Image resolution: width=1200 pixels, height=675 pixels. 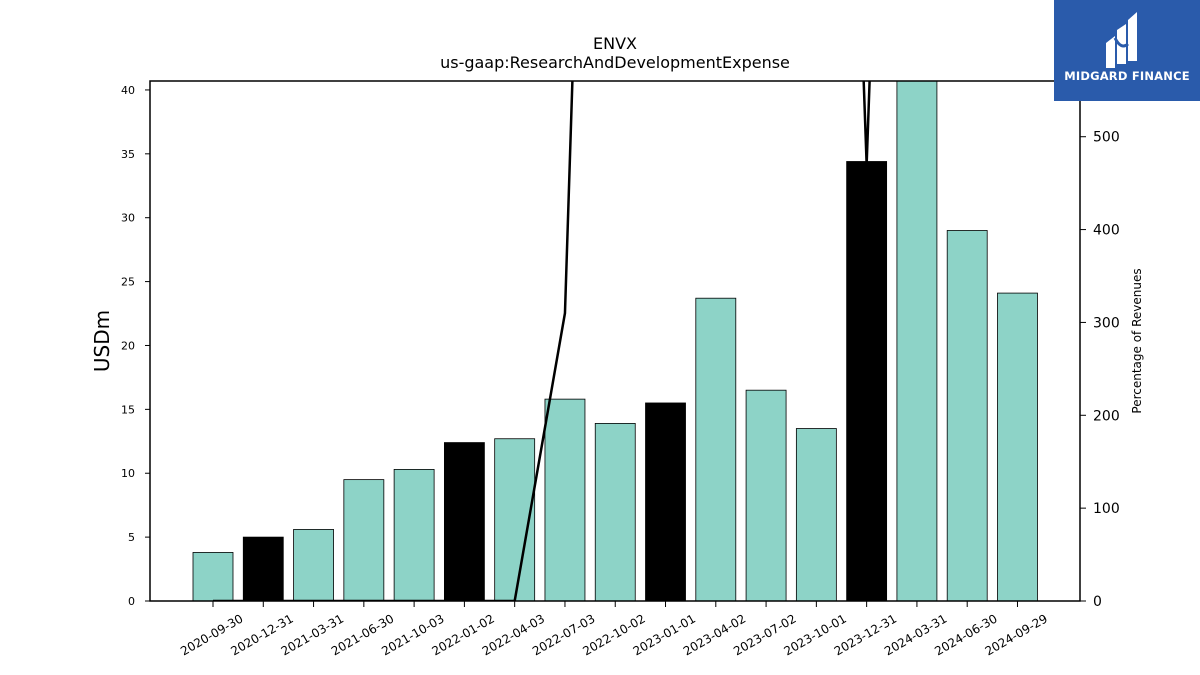 I want to click on y-tick-label: 30, so click(x=128, y=218).